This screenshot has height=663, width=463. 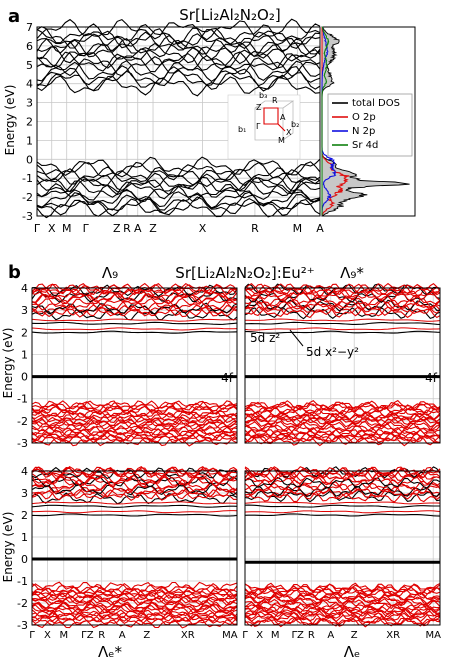 I want to click on inset-label: b₃, so click(x=263, y=95).